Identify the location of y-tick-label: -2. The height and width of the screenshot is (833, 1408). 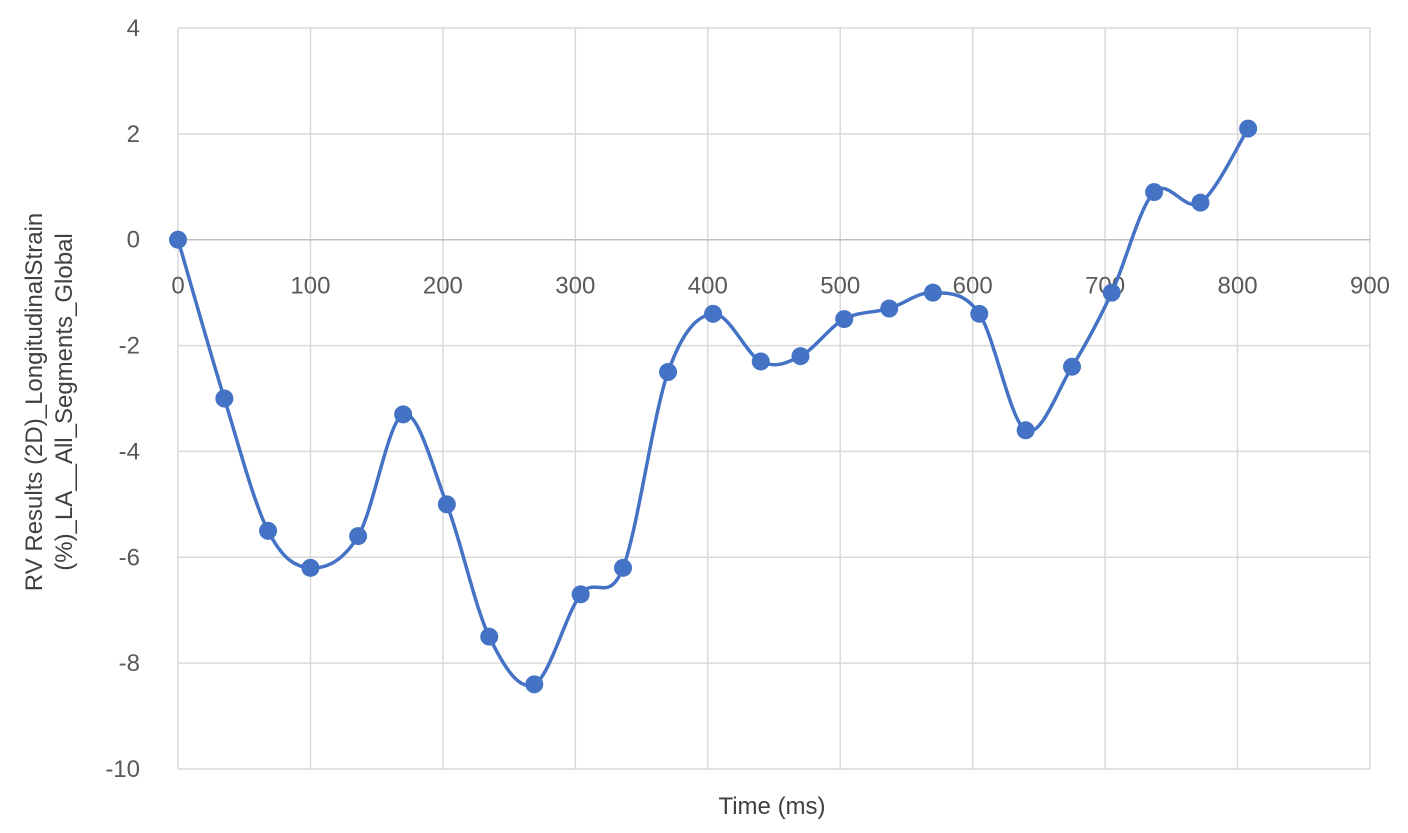
(129, 346).